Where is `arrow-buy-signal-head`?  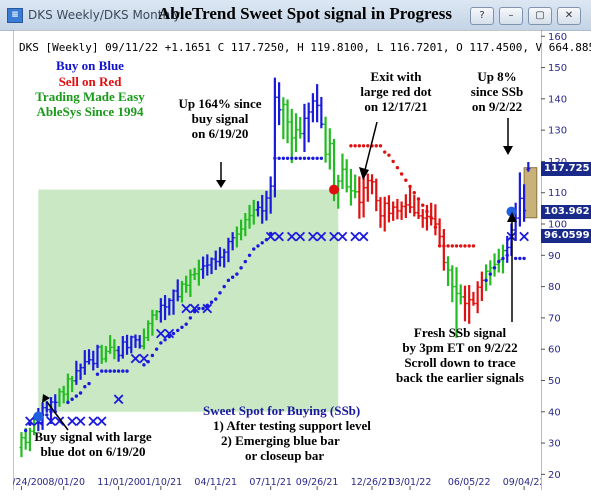 arrow-buy-signal-head is located at coordinates (46, 398).